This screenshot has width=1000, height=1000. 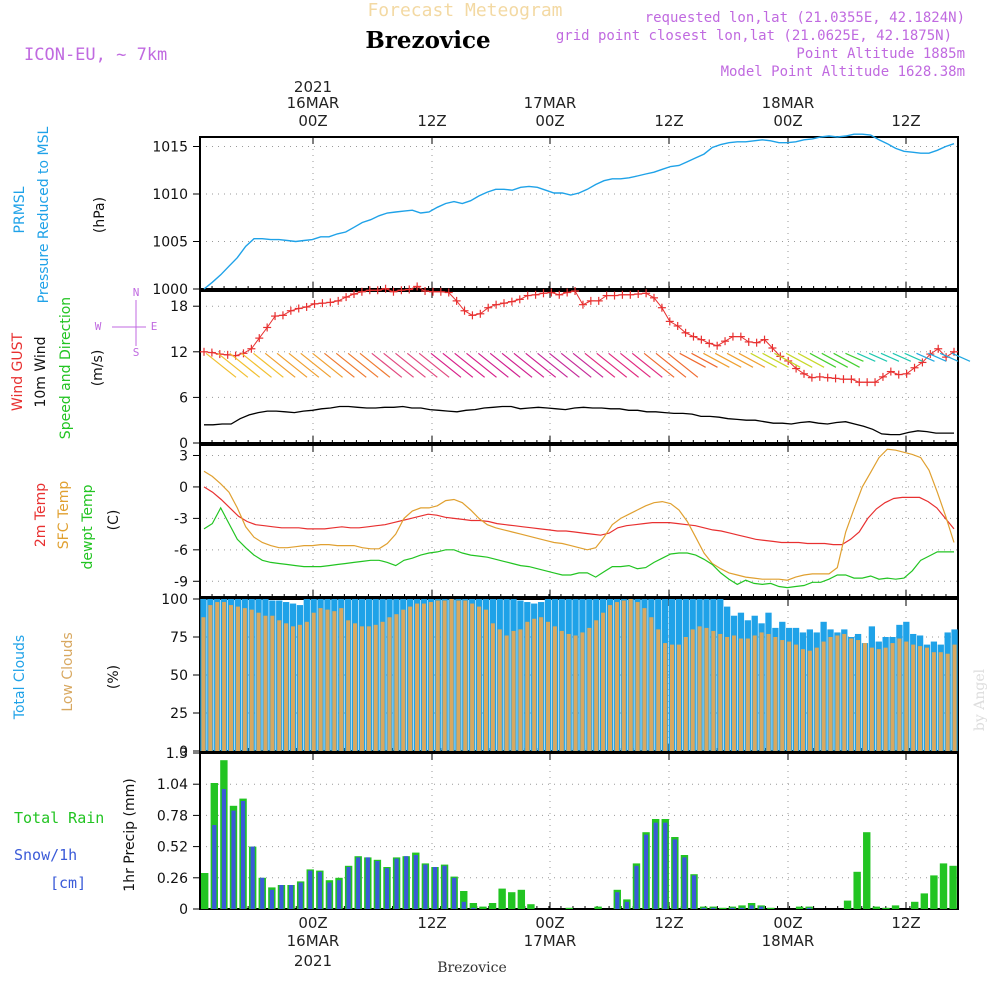 I want to click on pressure-ytick-label-1: 1005, so click(x=170, y=243).